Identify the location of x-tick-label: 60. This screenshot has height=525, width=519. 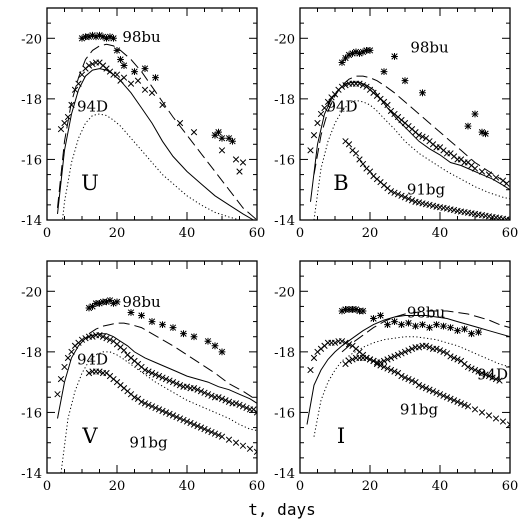
(257, 233).